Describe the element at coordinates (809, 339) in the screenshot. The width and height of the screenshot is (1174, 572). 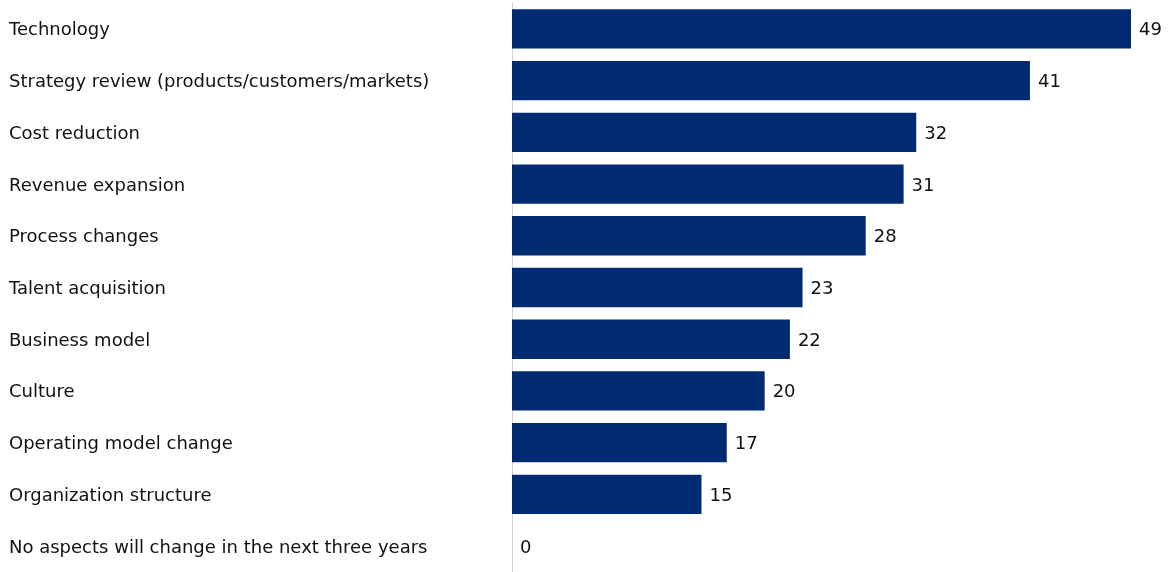
I see `data-label: 22` at that location.